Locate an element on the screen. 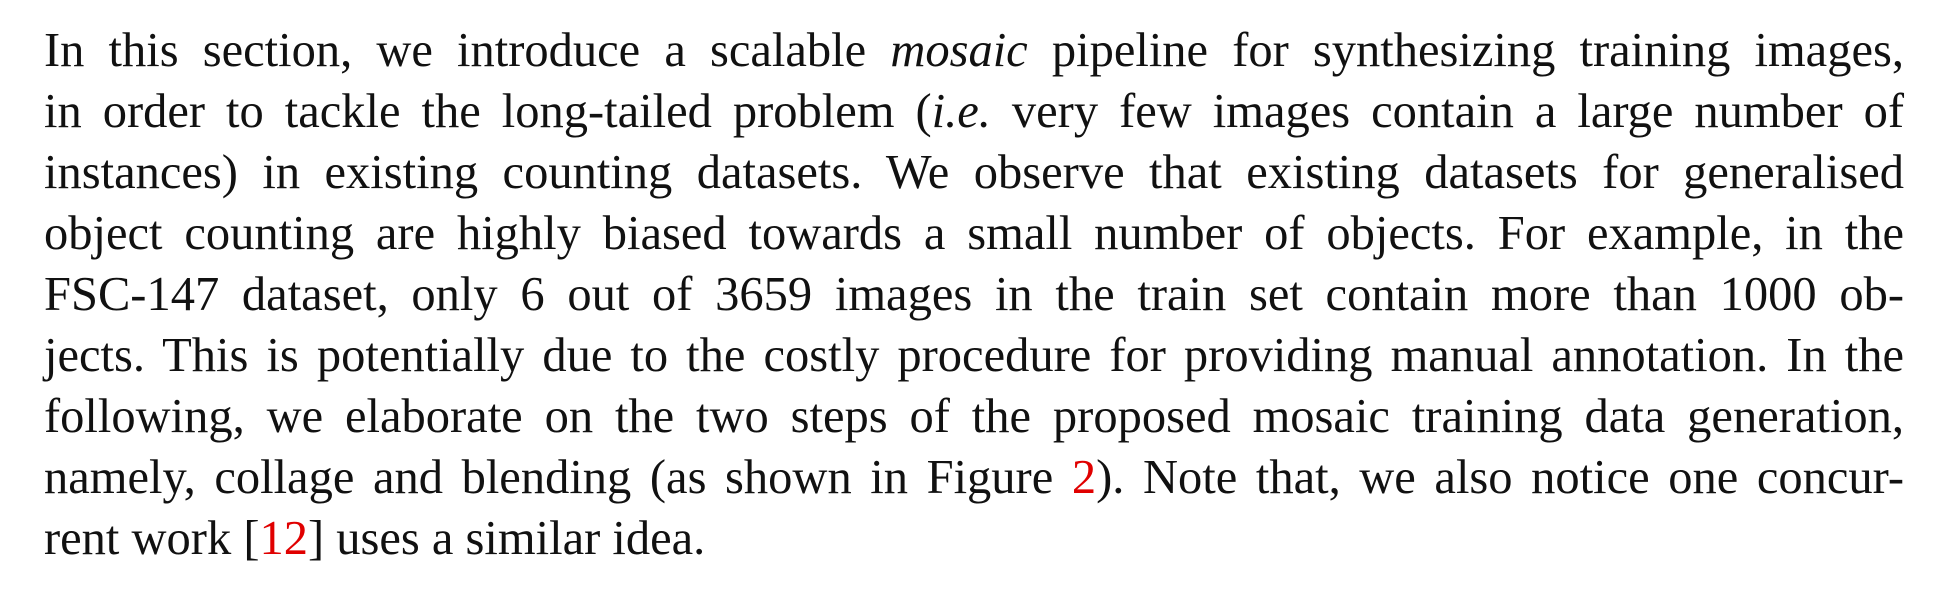 Image resolution: width=1960 pixels, height=596 pixels. line-9-text-after: ] uses a similar idea. is located at coordinates (506, 538).